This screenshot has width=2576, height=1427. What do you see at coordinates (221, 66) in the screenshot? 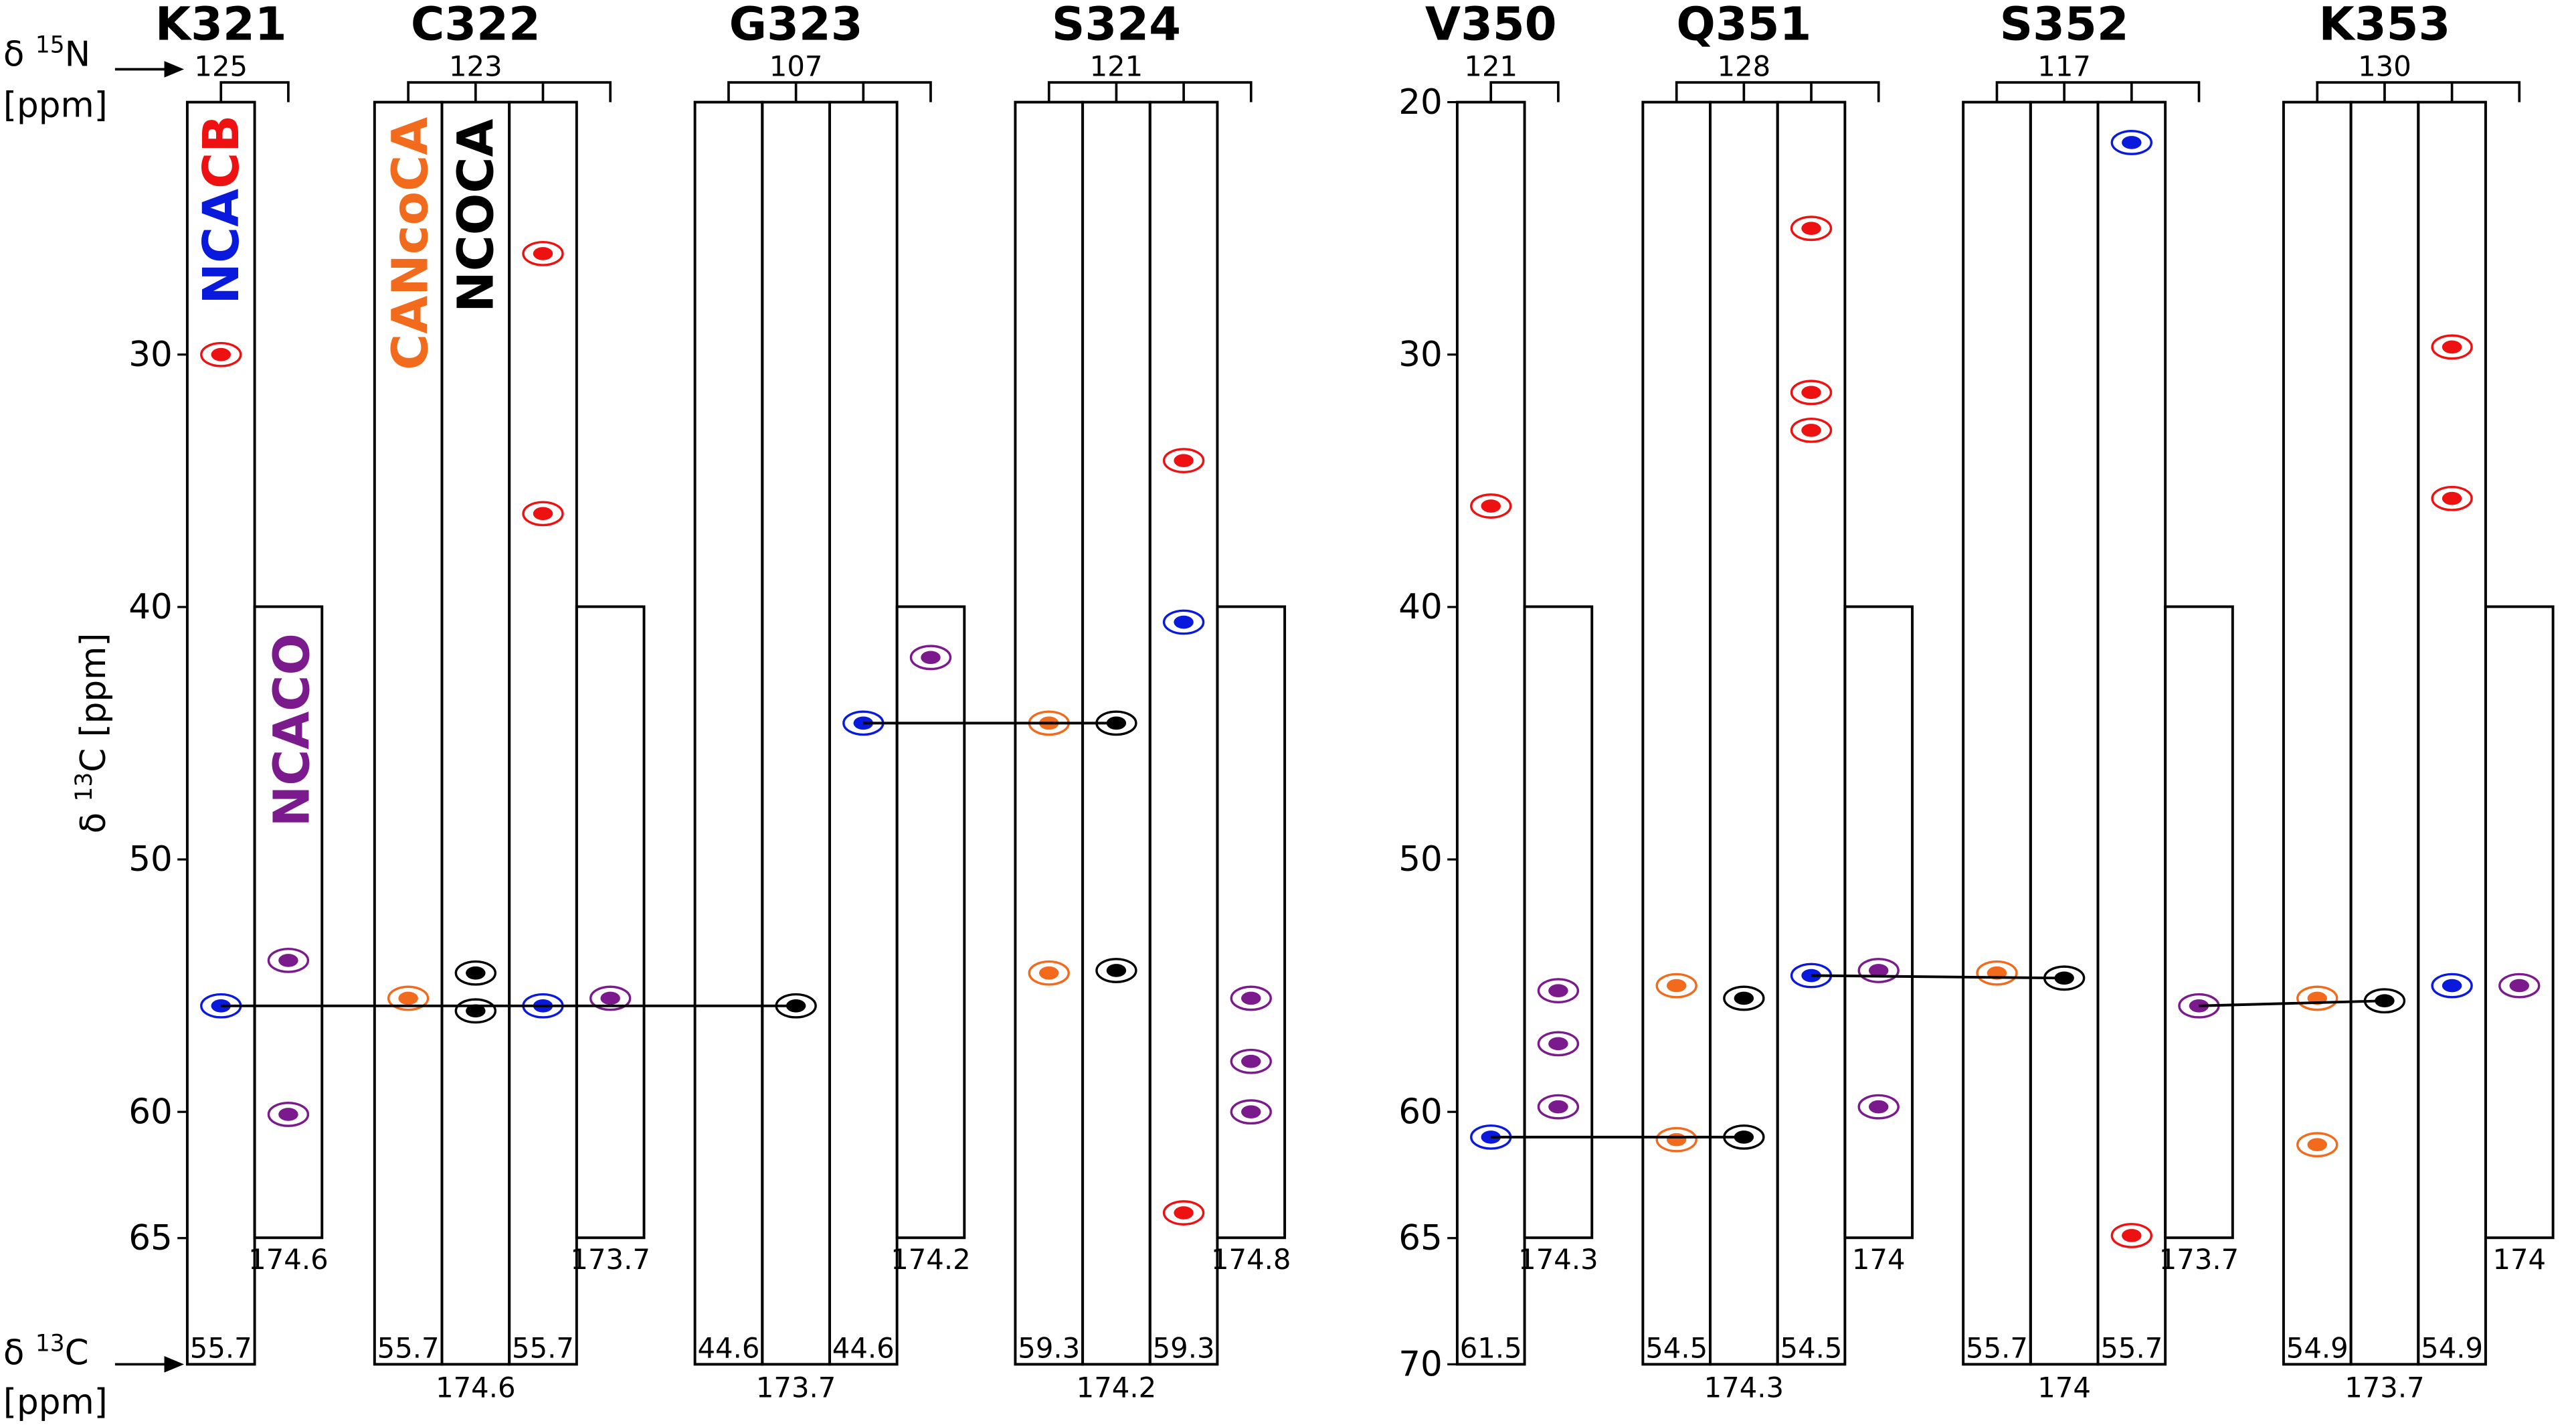
I see `n15-label: 125` at bounding box center [221, 66].